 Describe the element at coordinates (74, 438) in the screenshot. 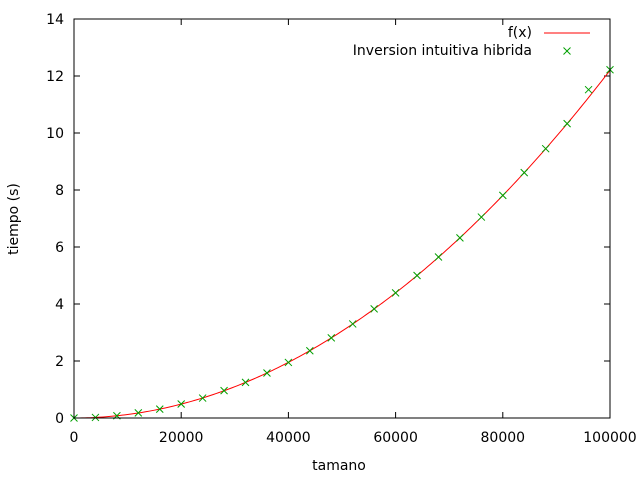

I see `x-tick-label: 0` at that location.